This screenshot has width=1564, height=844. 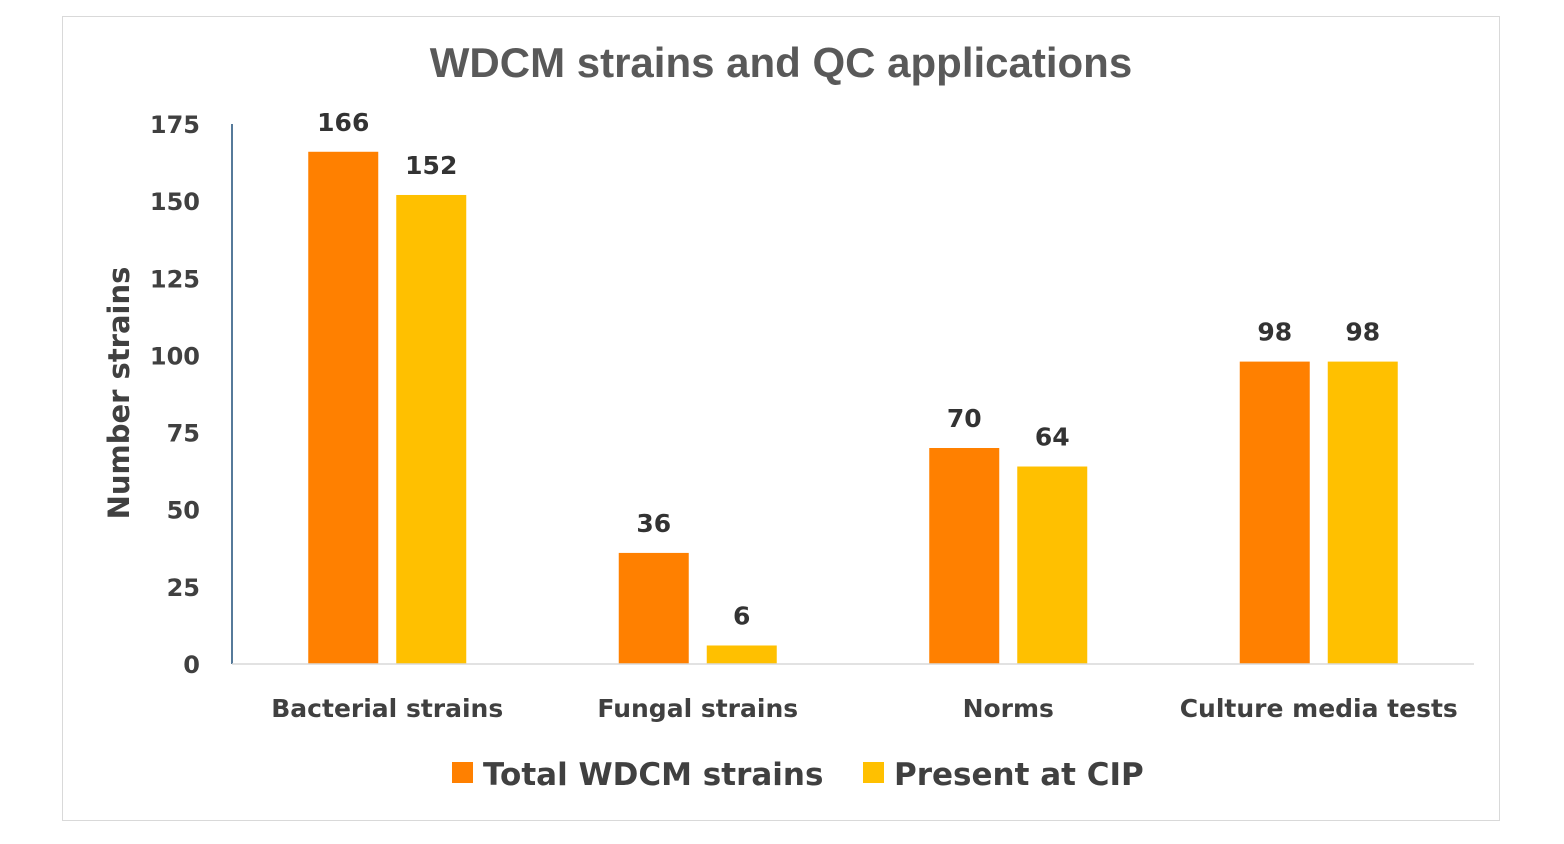 I want to click on y-tick-label: 125, so click(x=175, y=279).